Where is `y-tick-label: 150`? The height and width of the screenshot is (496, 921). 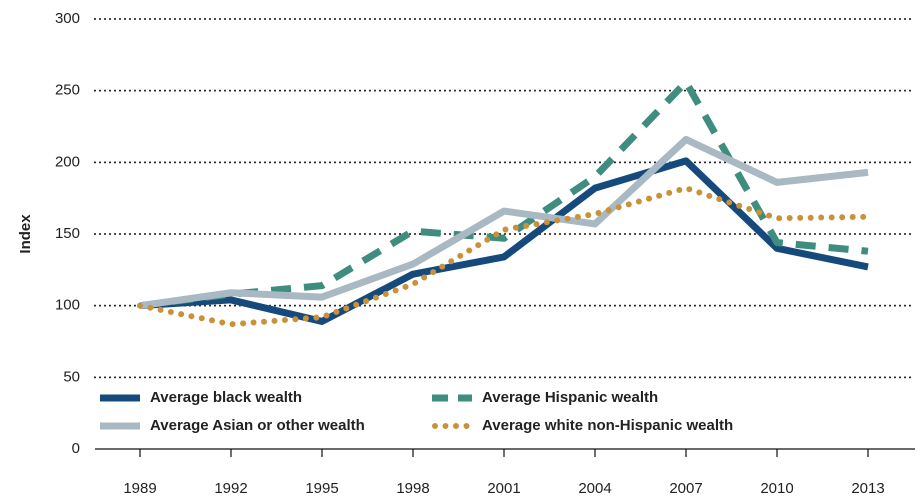 y-tick-label: 150 is located at coordinates (67, 233).